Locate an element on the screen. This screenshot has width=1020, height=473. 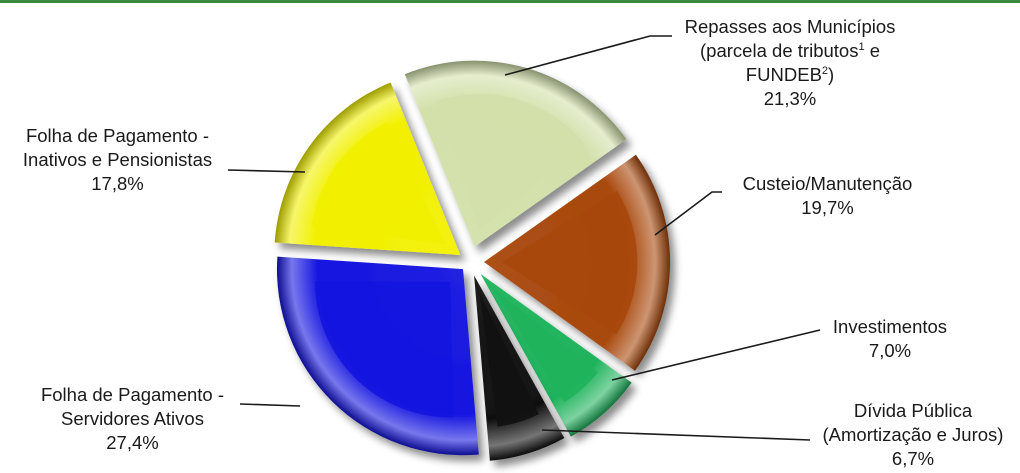
label-repasses-value: 21,3% is located at coordinates (790, 98).